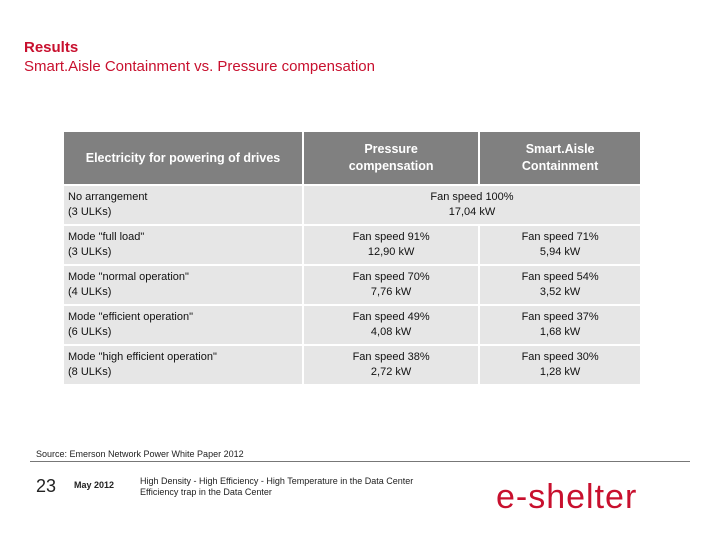  I want to click on pressure-cell: Fan speed 49% 4,08 kW, so click(391, 325).